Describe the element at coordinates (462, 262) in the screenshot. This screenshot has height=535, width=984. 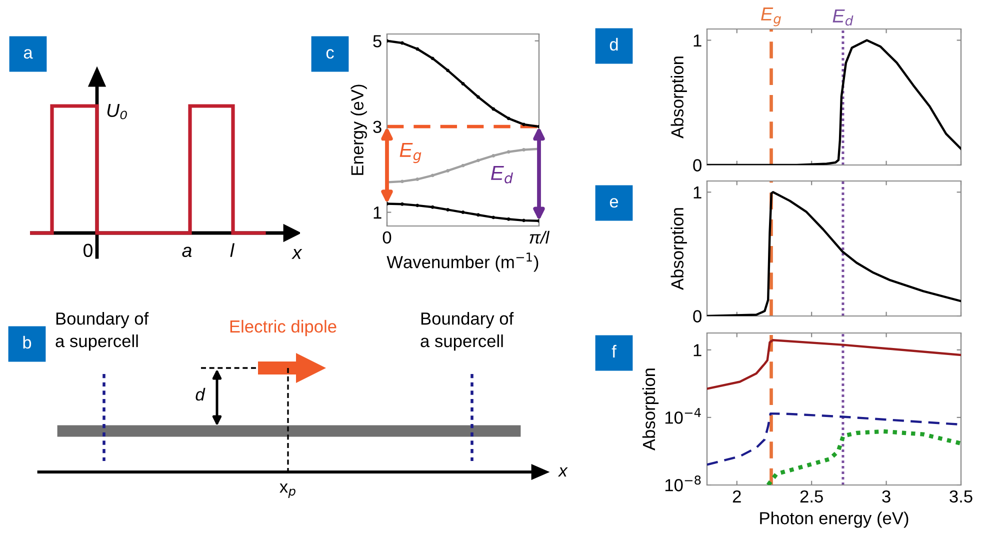
I see `x-axis-title: Wavenumber (m$^{−1}$)` at that location.